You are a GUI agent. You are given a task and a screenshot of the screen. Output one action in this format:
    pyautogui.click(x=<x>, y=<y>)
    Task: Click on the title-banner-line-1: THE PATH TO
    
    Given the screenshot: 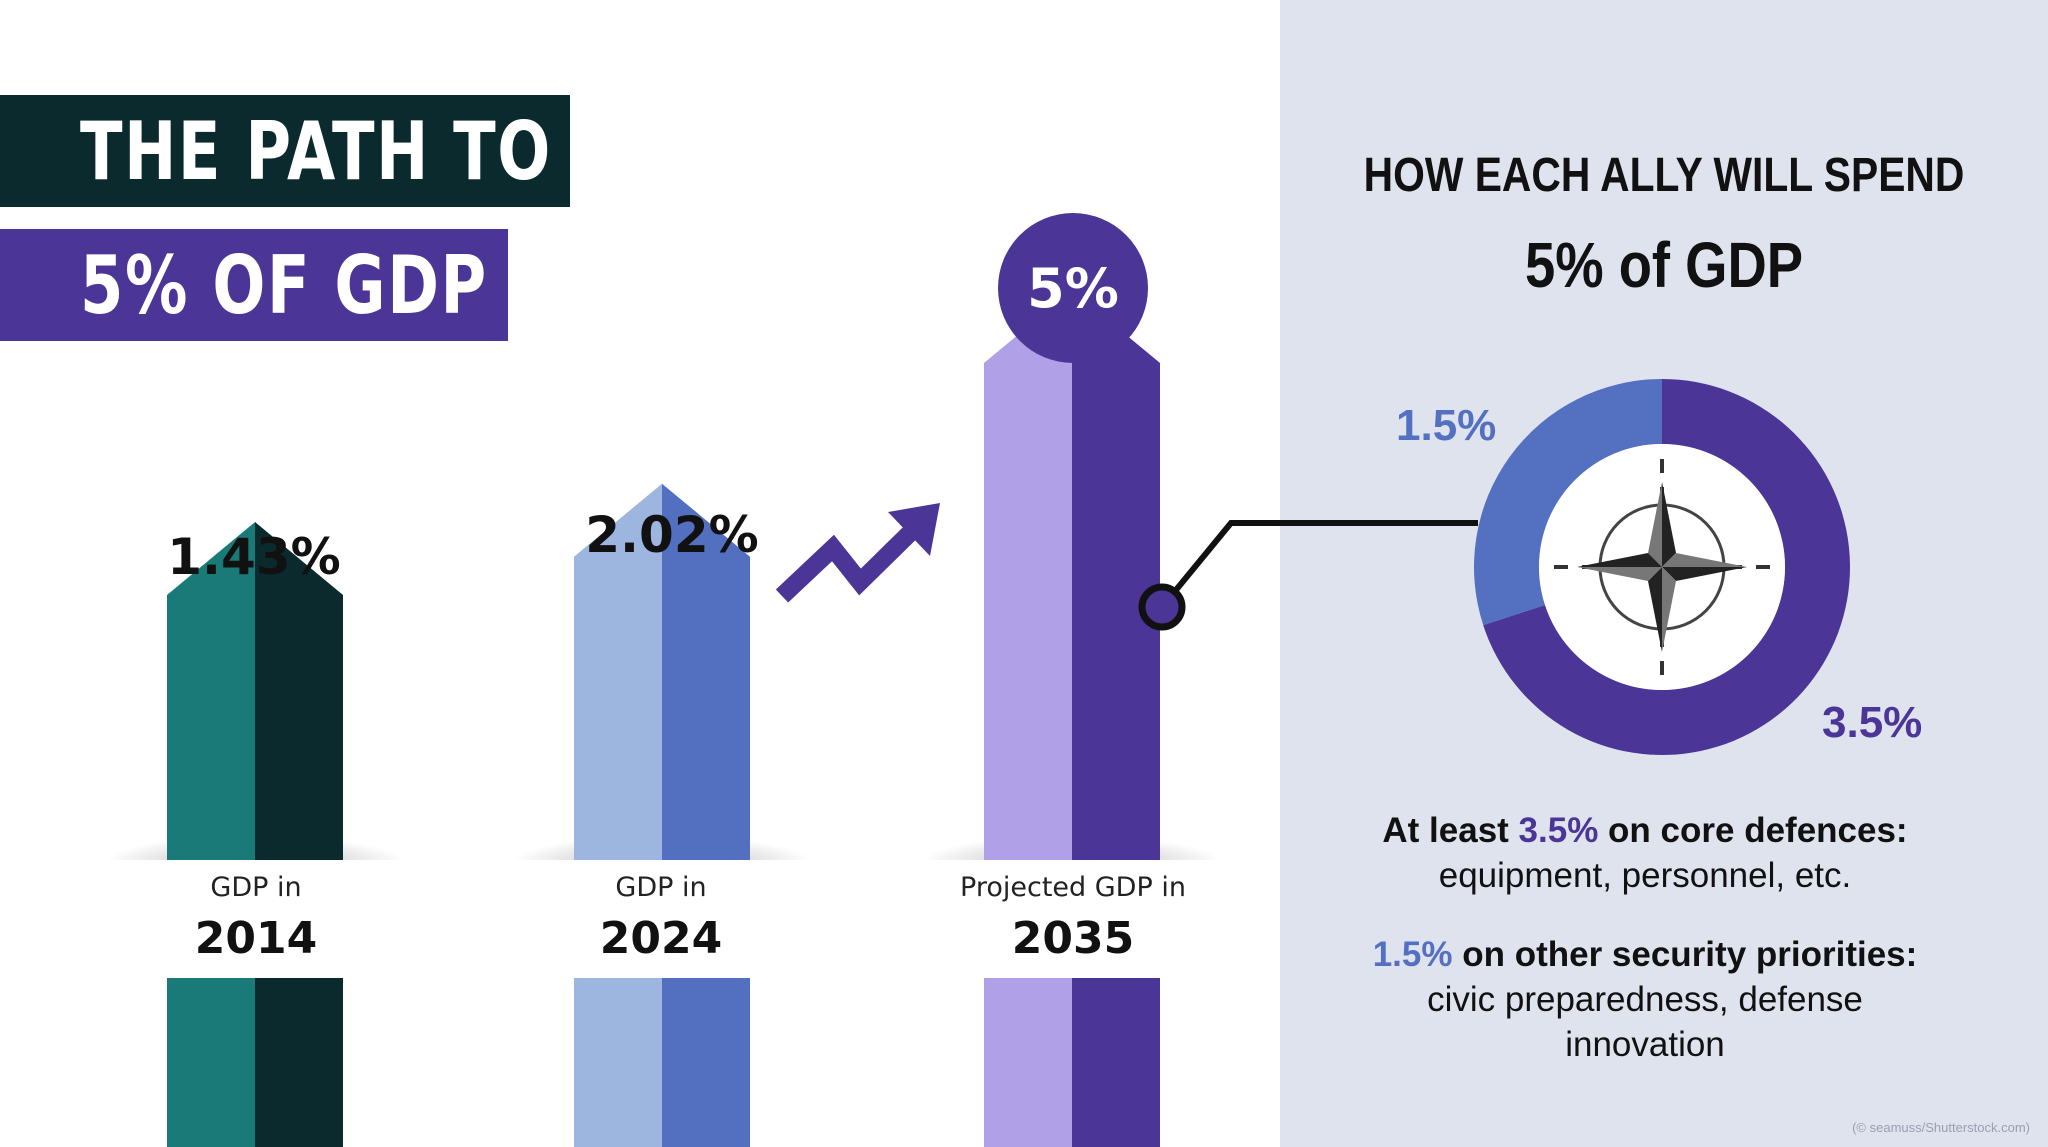 What is the action you would take?
    pyautogui.click(x=285, y=151)
    